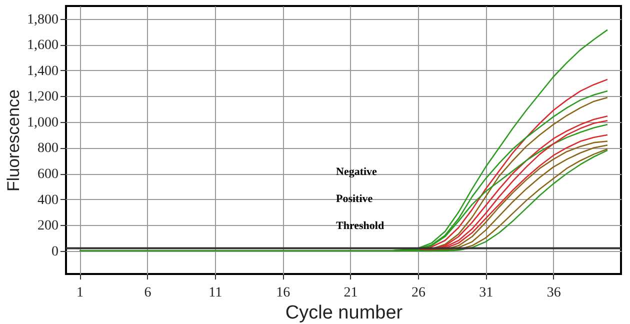 This screenshot has width=630, height=324. Describe the element at coordinates (48, 174) in the screenshot. I see `y-tick-label: 600` at that location.